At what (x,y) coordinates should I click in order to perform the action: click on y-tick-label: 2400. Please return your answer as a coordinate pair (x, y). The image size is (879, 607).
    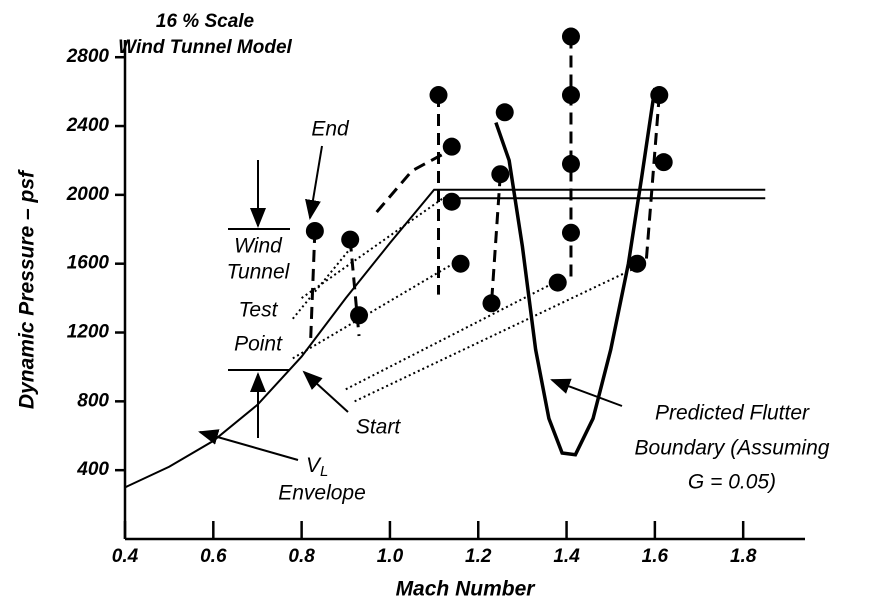
    Looking at the image, I should click on (88, 125).